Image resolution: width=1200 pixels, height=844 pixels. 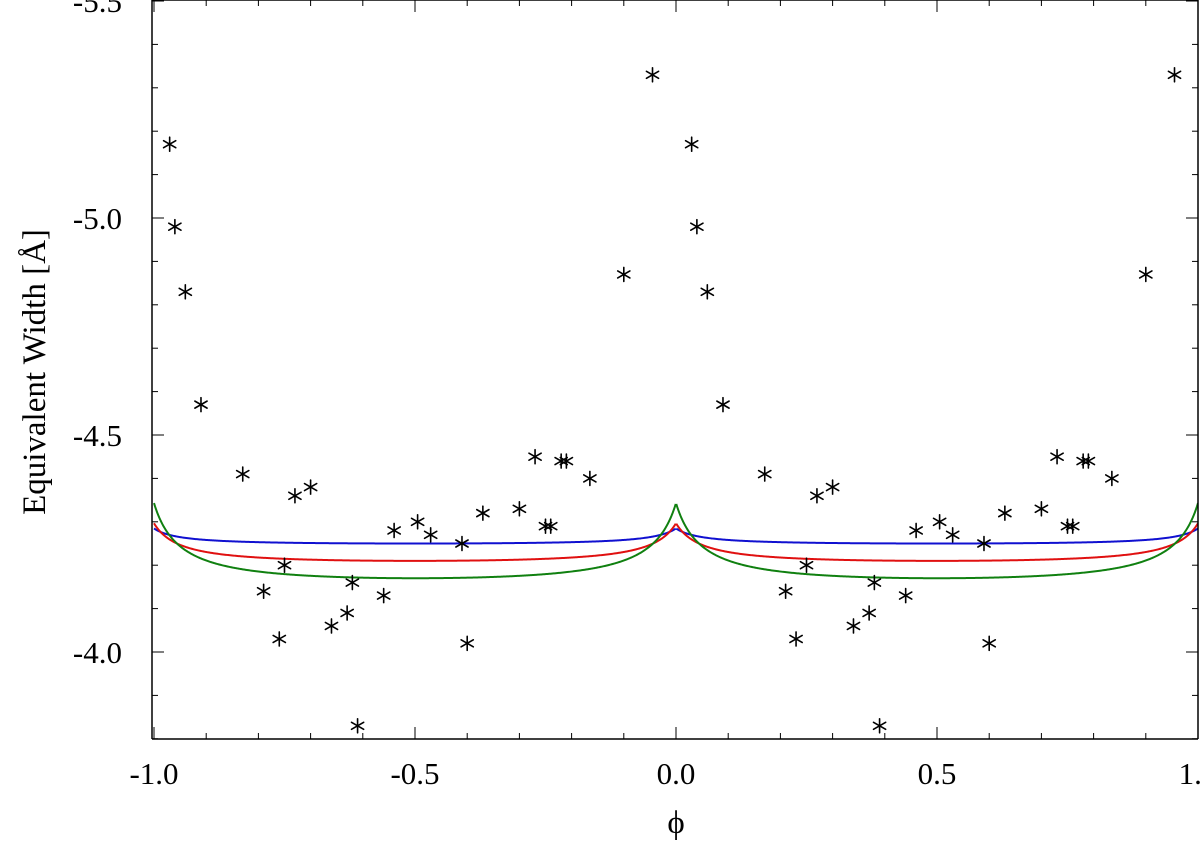 What do you see at coordinates (97, 9) in the screenshot?
I see `y-tick-label: -5.5` at bounding box center [97, 9].